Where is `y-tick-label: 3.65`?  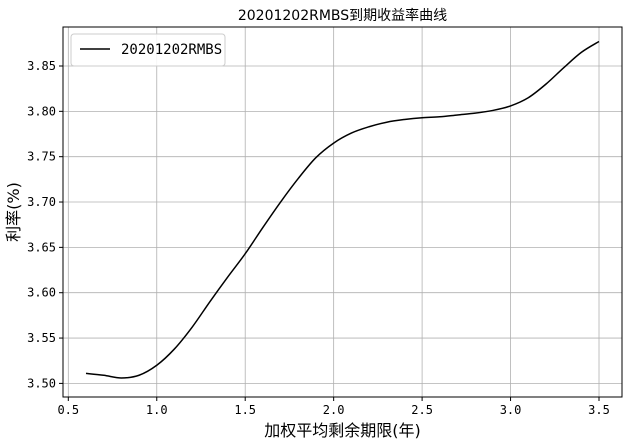
y-tick-label: 3.65 is located at coordinates (41, 247).